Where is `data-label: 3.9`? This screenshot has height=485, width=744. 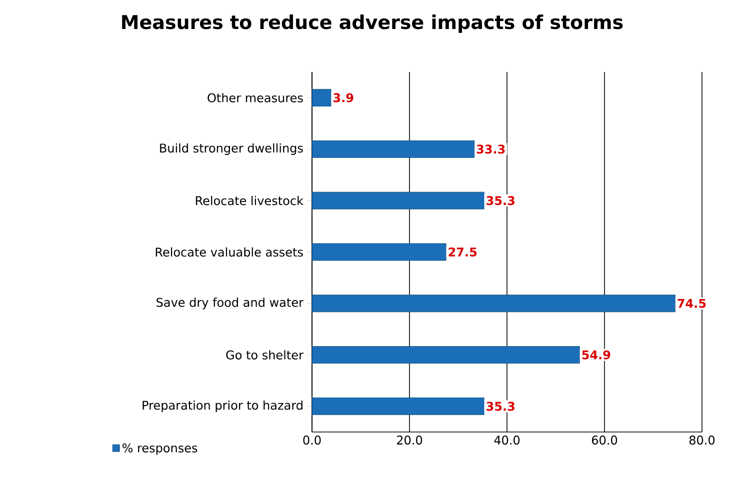 data-label: 3.9 is located at coordinates (344, 97).